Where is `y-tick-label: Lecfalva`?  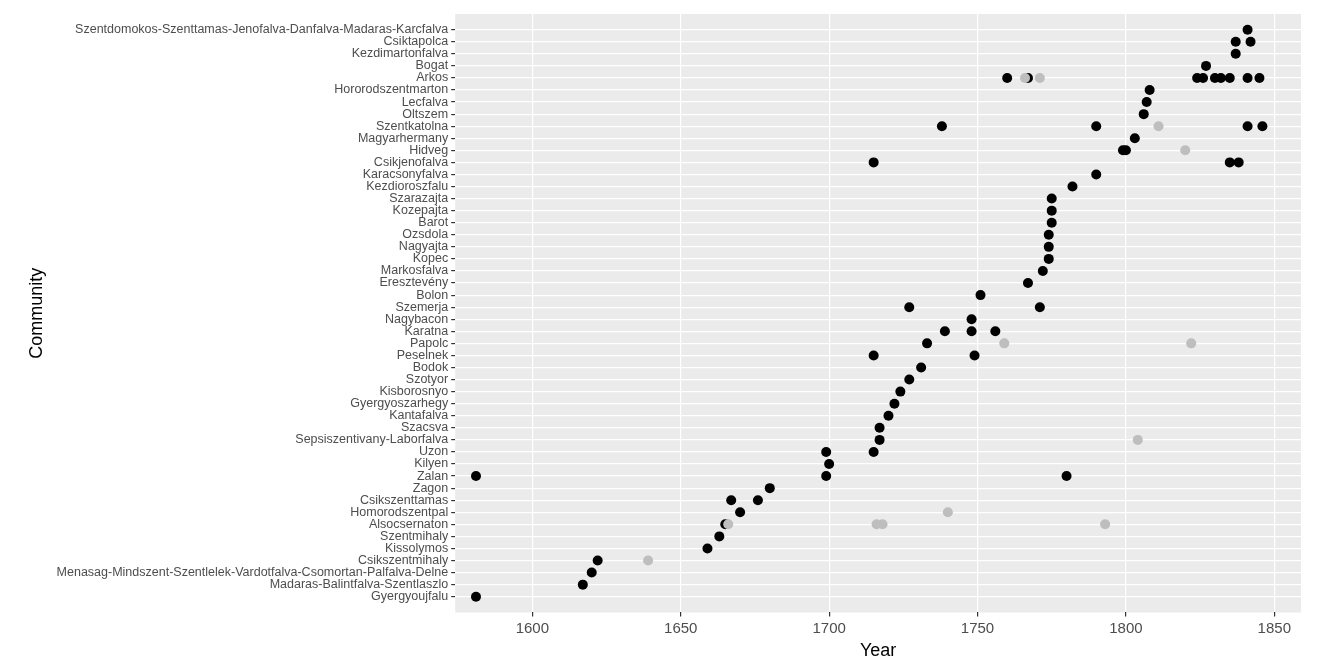 y-tick-label: Lecfalva is located at coordinates (425, 101).